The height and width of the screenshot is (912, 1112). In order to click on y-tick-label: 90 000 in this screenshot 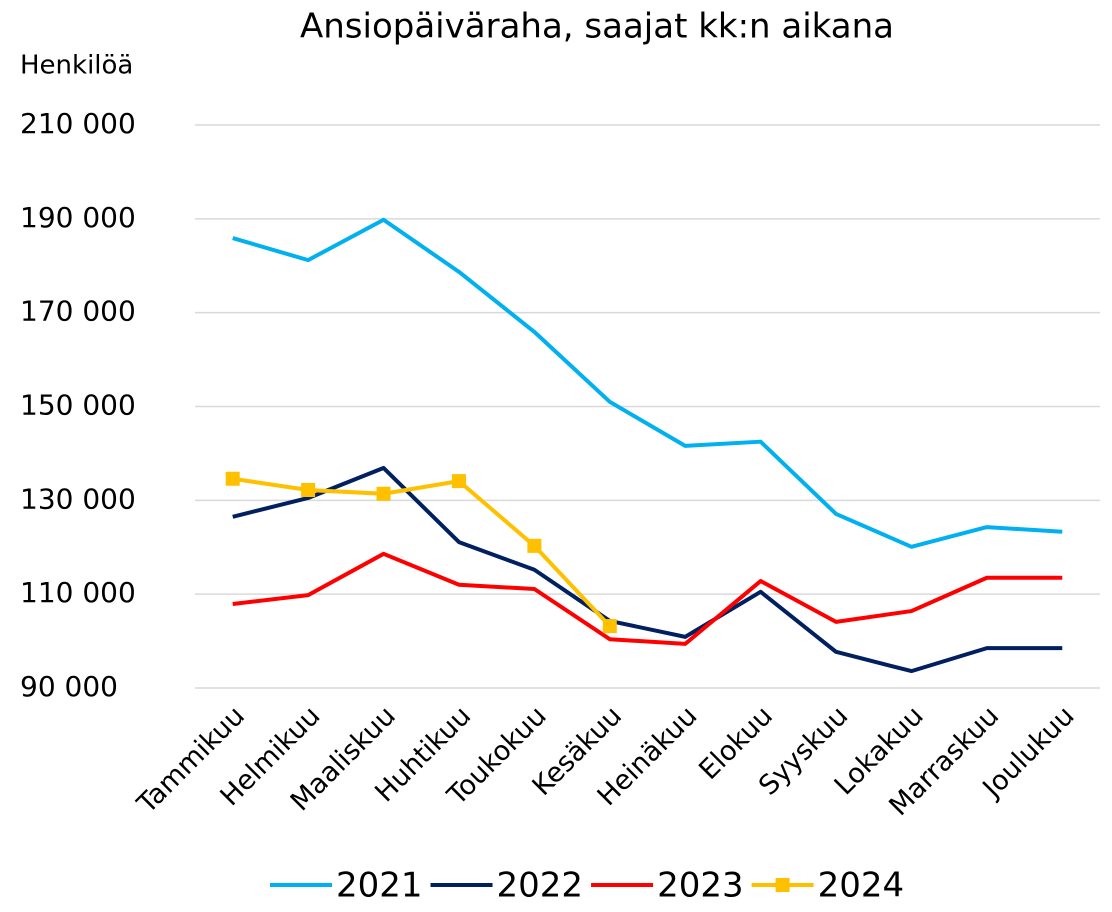, I will do `click(69, 686)`.